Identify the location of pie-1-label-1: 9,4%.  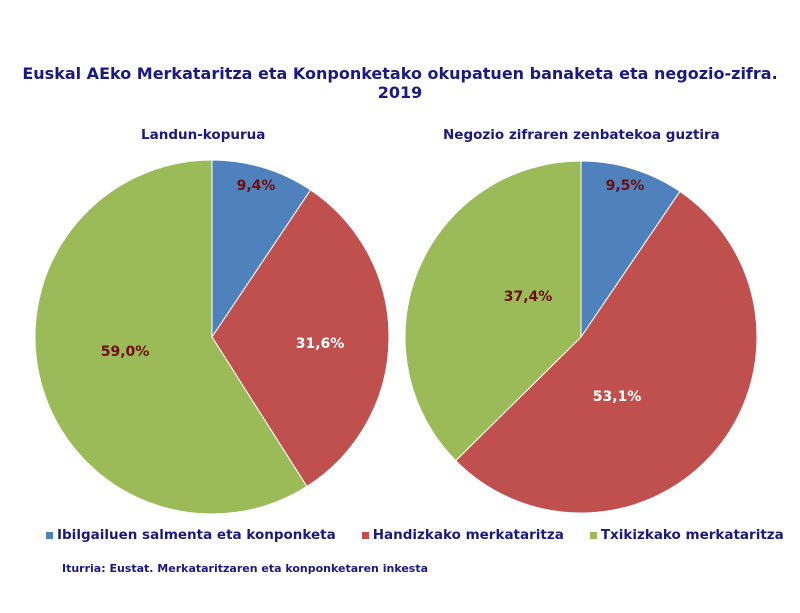
(256, 186).